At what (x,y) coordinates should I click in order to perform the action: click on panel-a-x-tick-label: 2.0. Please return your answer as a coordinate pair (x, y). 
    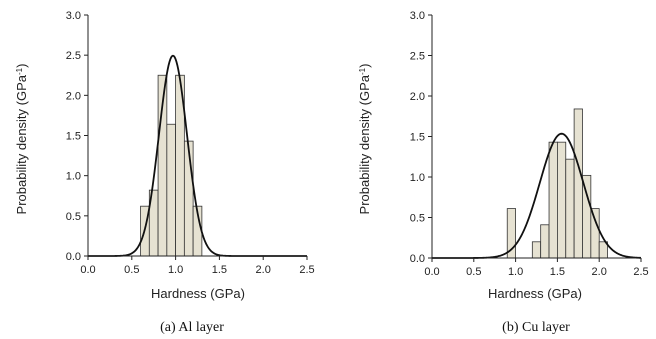
    Looking at the image, I should click on (263, 270).